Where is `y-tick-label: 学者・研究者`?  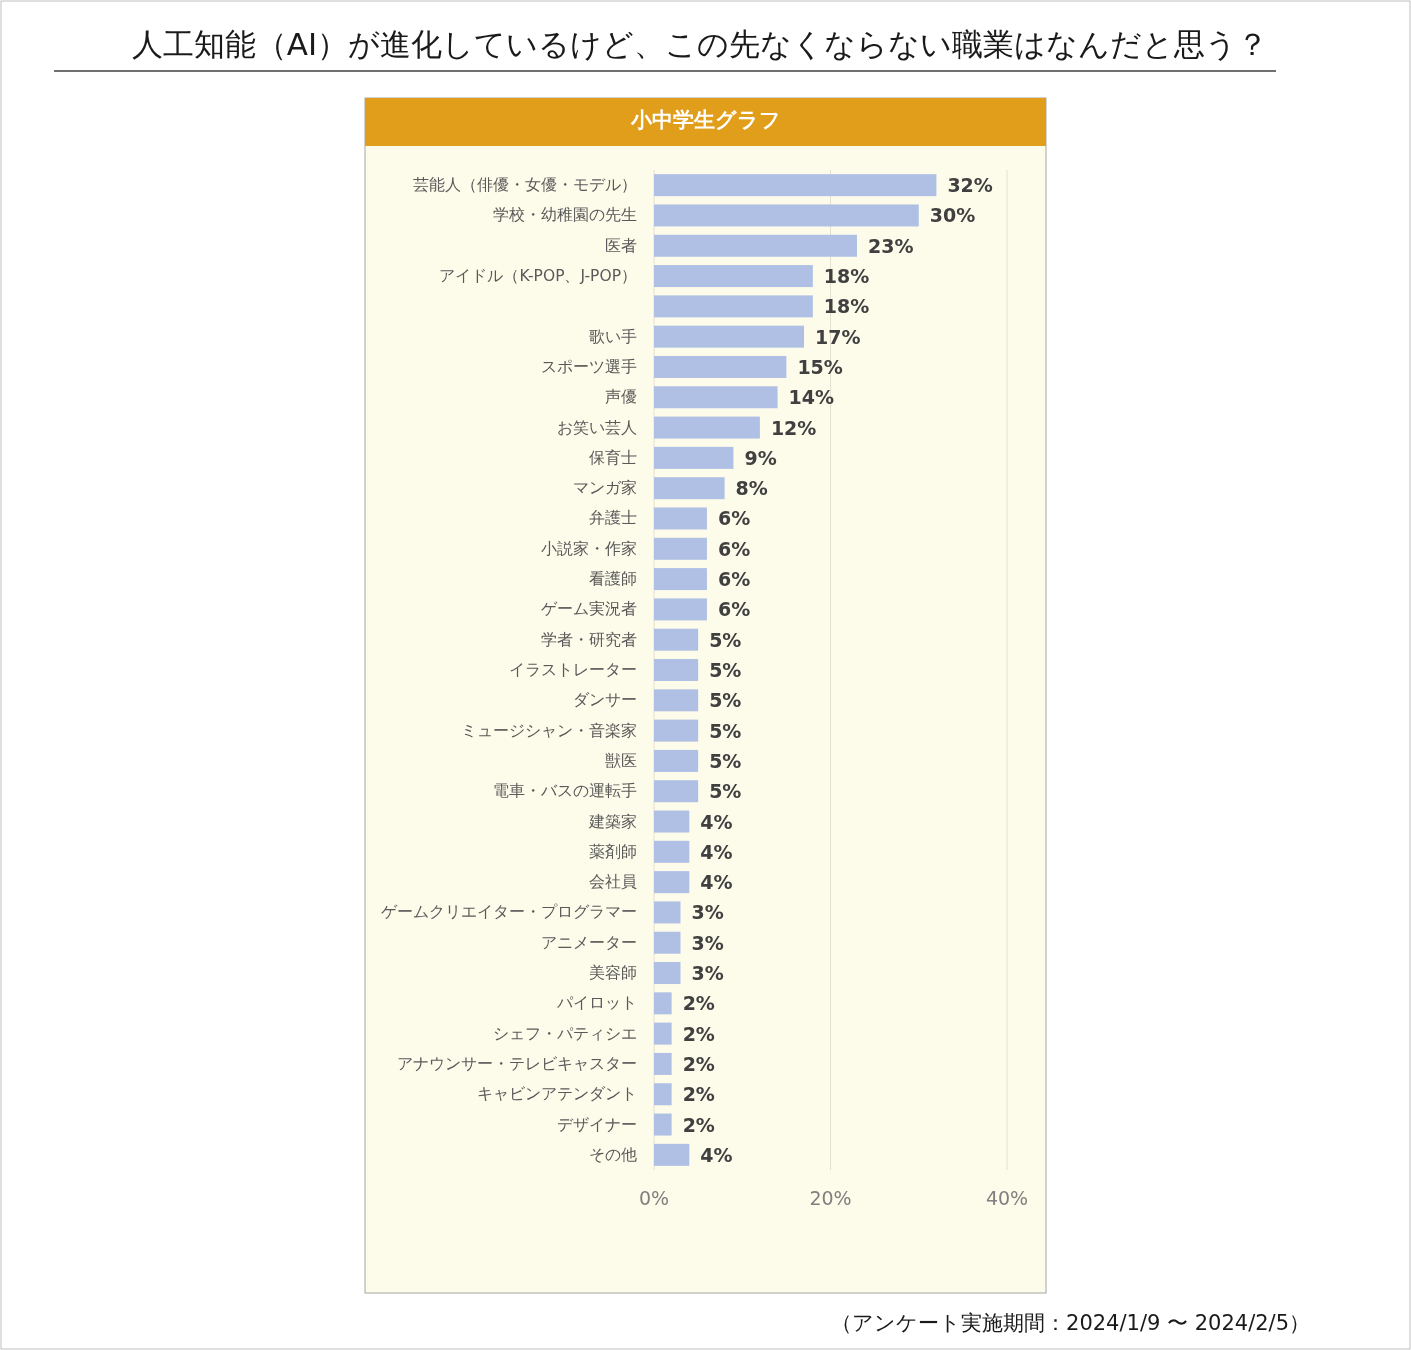 y-tick-label: 学者・研究者 is located at coordinates (589, 639).